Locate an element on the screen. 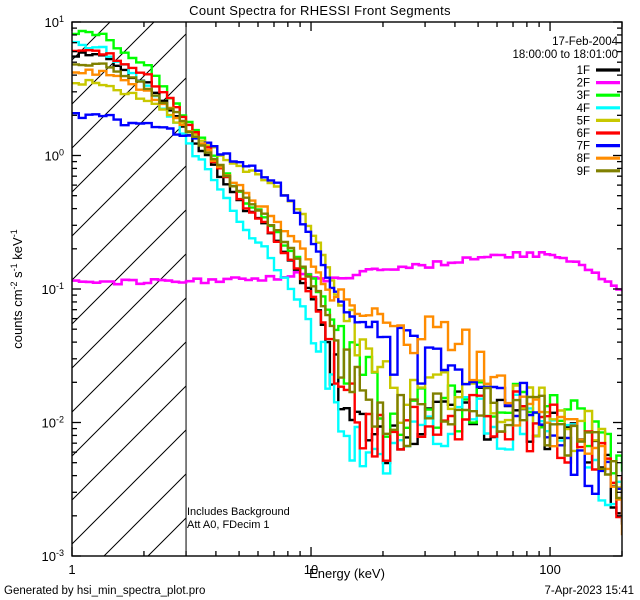 Image resolution: width=640 pixels, height=600 pixels. observation-time-range: 18:00:00 to 18:01:00 is located at coordinates (565, 55).